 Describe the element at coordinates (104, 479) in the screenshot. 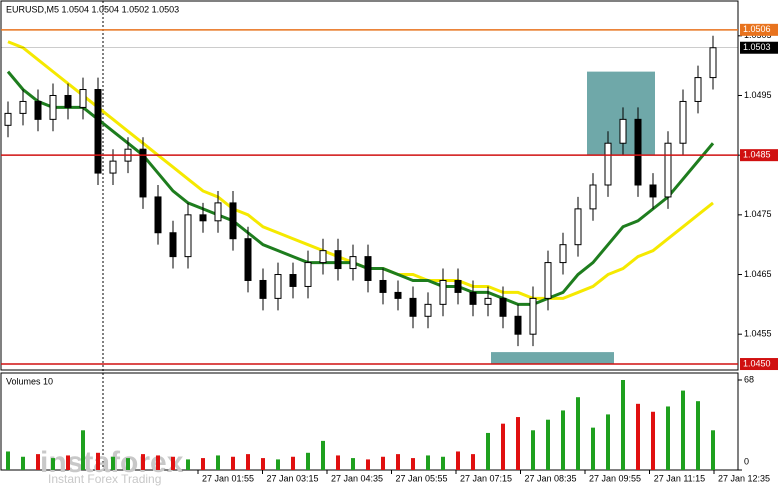

I see `watermark-tagline: Instant Forex Trading` at that location.